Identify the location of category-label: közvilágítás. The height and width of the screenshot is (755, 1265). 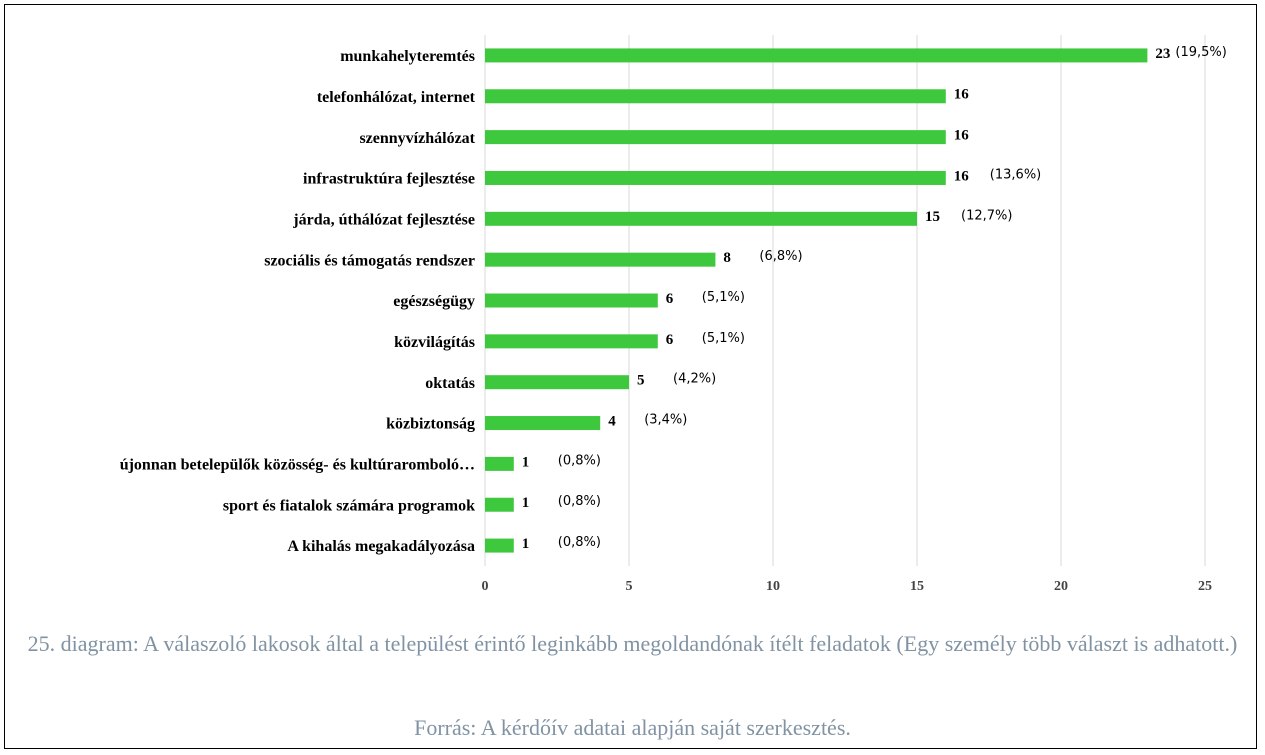
(434, 342).